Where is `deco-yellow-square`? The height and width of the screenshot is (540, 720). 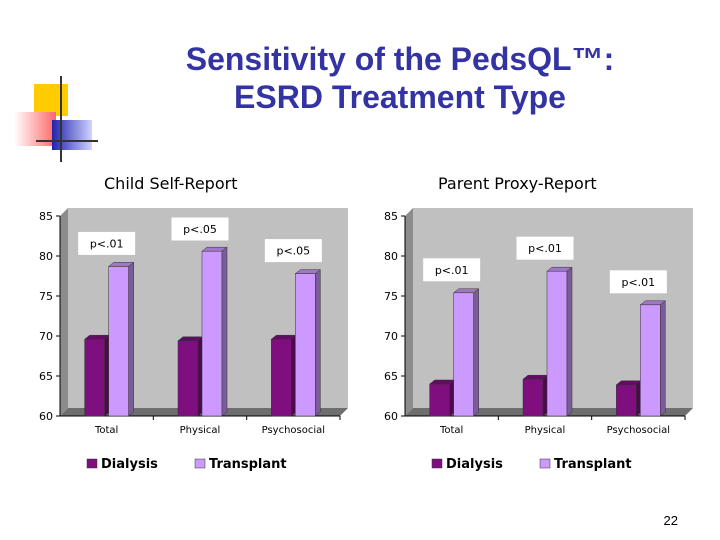
deco-yellow-square is located at coordinates (51, 100).